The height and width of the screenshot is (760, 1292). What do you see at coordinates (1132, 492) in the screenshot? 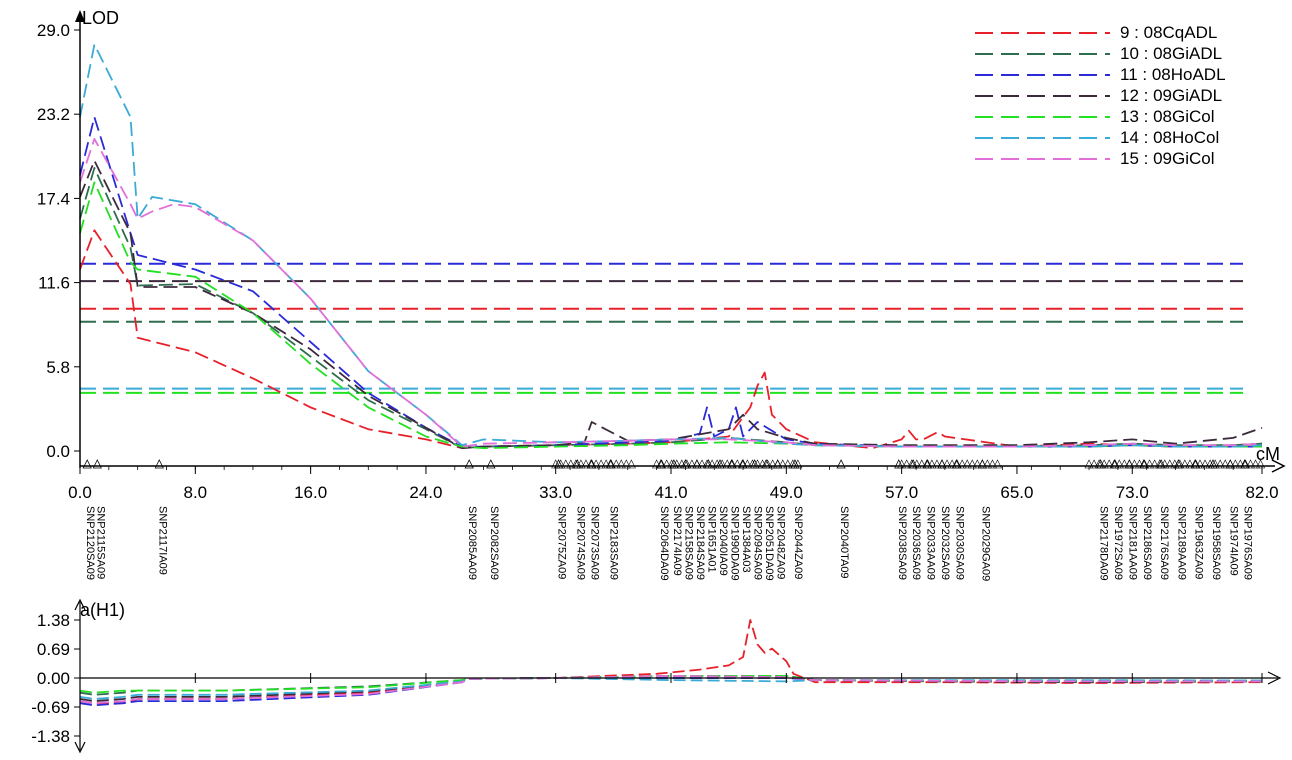
I see `cm-x-tick-label: 73.0` at bounding box center [1132, 492].